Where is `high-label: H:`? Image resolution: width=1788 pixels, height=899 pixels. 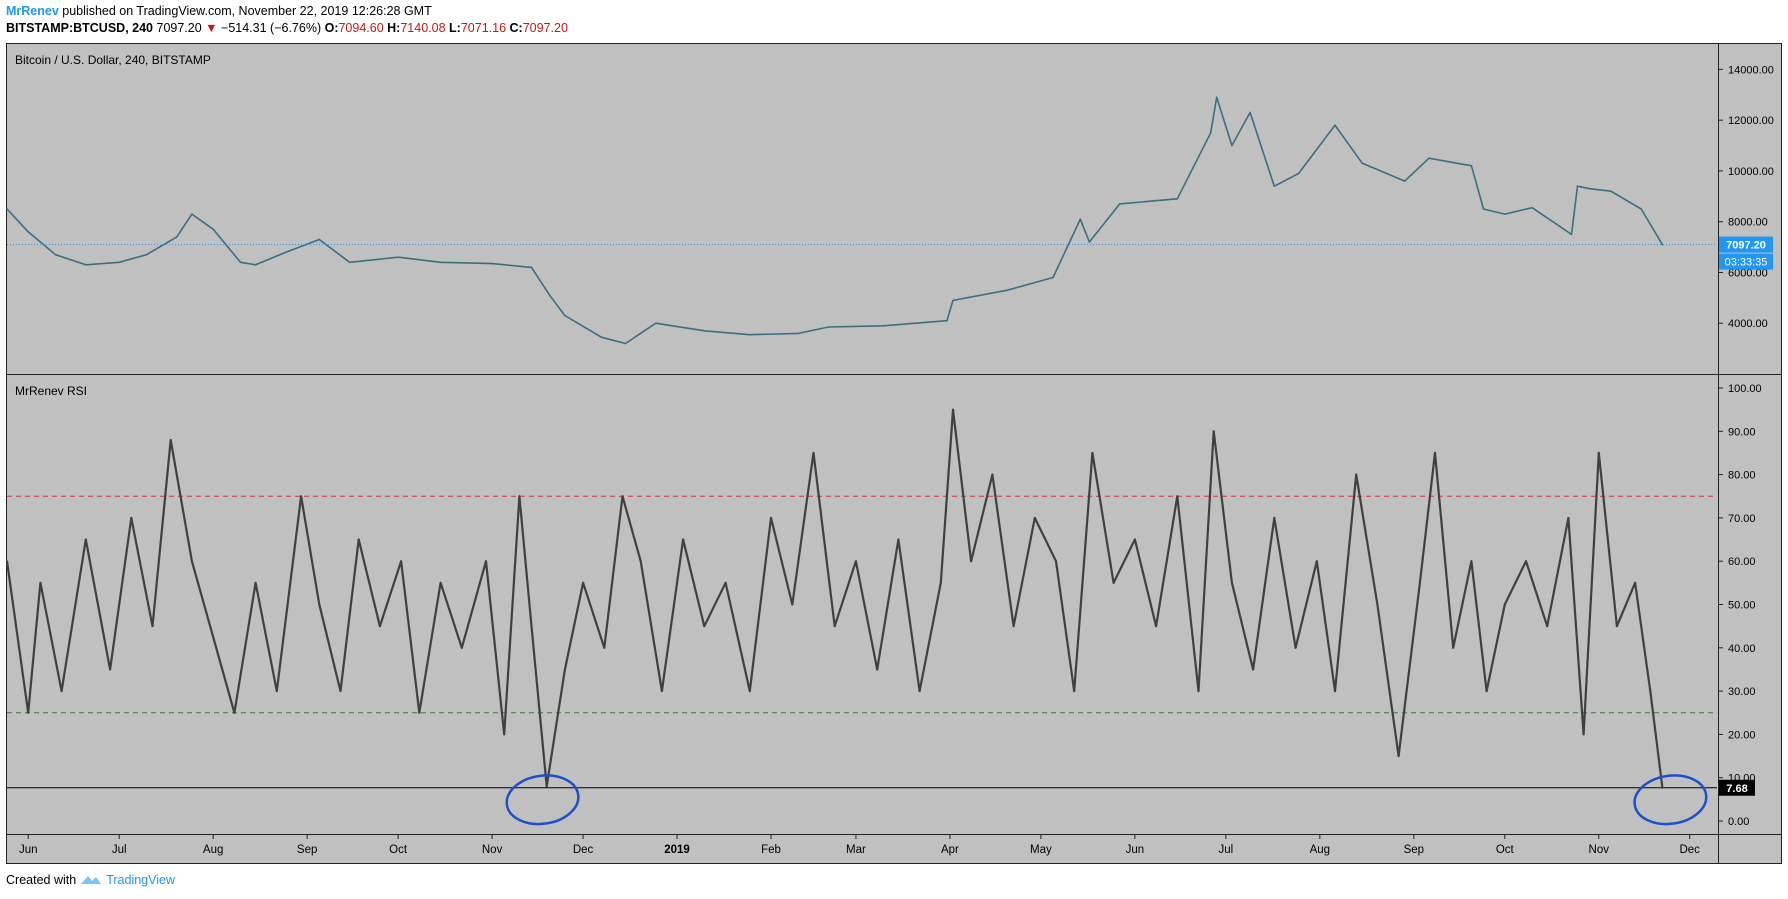
high-label: H: is located at coordinates (394, 28).